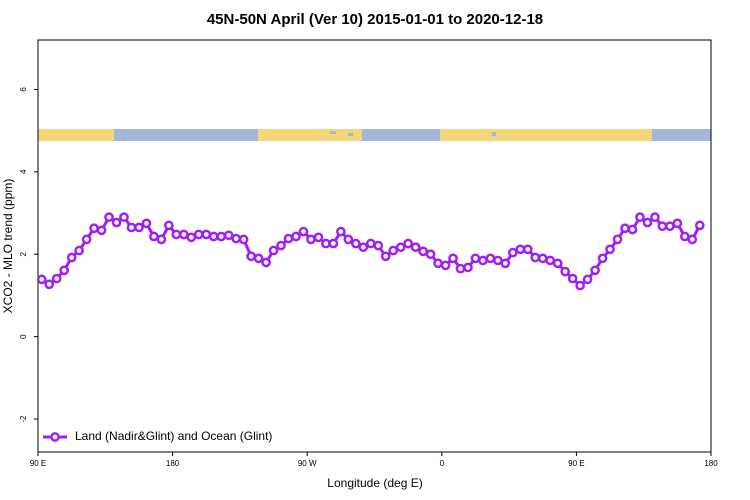 The width and height of the screenshot is (750, 500). Describe the element at coordinates (173, 436) in the screenshot. I see `legend-label: Land (Nadir&Glint) and Ocean (Glint)` at that location.